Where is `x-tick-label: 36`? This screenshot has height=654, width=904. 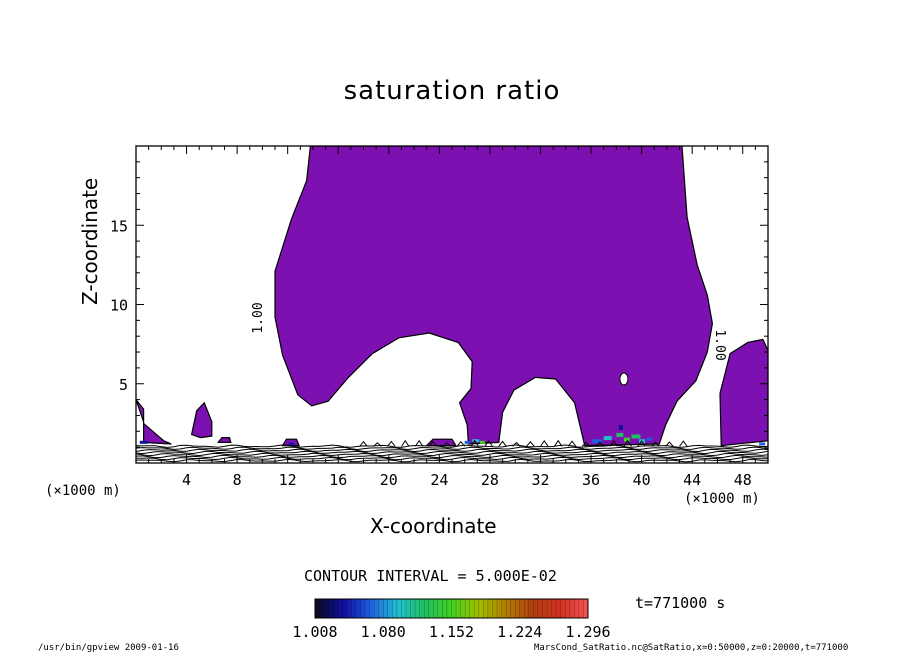
x-tick-label: 36 is located at coordinates (591, 480).